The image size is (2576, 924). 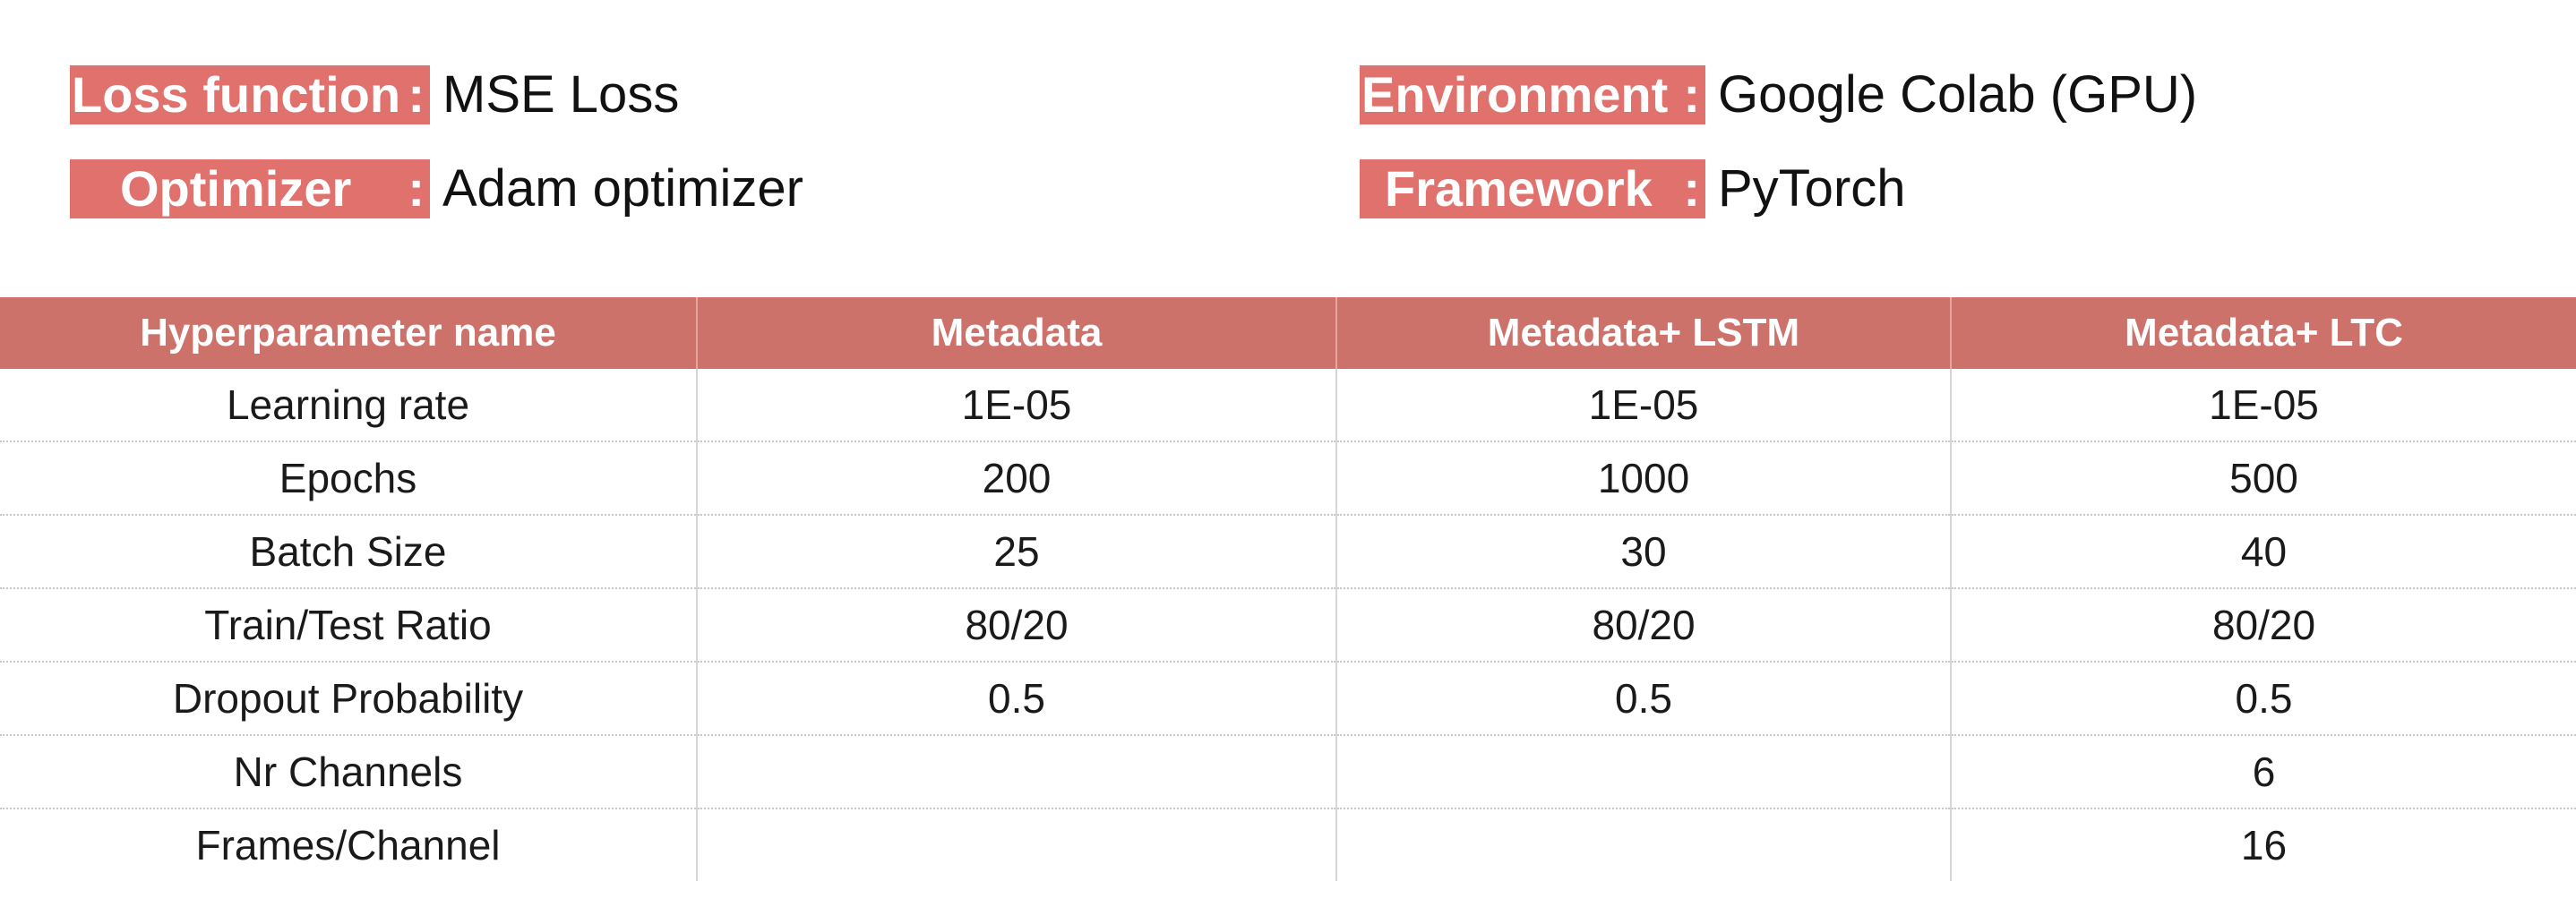 What do you see at coordinates (1515, 94) in the screenshot?
I see `environment-label-text: Environment` at bounding box center [1515, 94].